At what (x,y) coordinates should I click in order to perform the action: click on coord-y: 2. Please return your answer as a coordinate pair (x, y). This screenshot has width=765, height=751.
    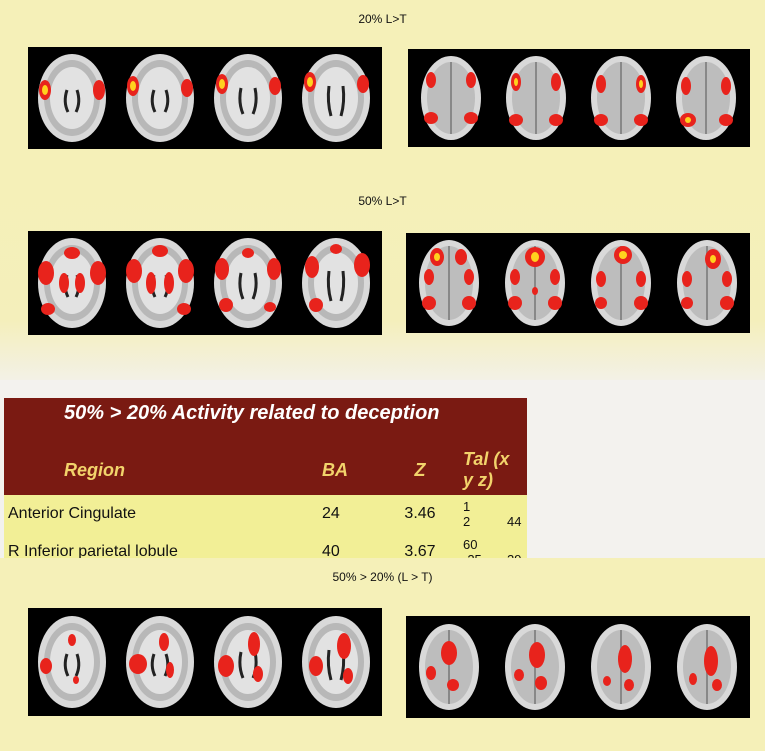
    Looking at the image, I should click on (467, 521).